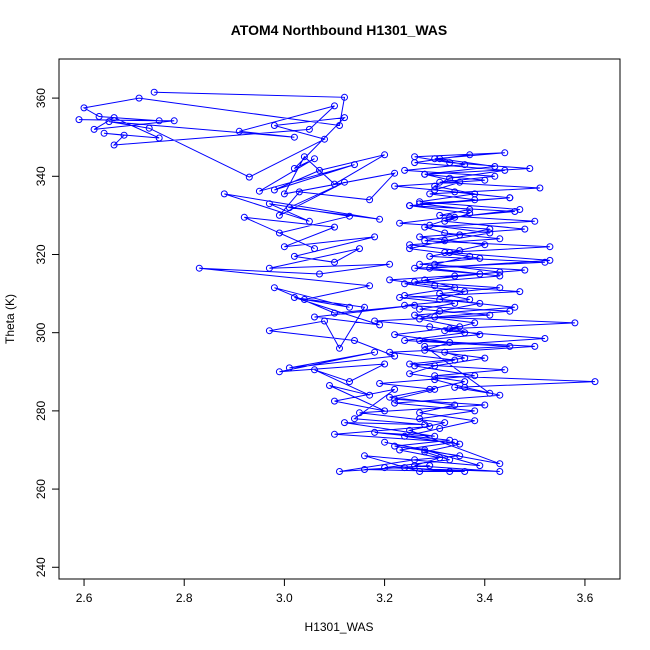 This screenshot has height=650, width=650. Describe the element at coordinates (335, 591) in the screenshot. I see `x-axis: 2.6 2.8 3.0 3.2 3.4 3.6` at that location.